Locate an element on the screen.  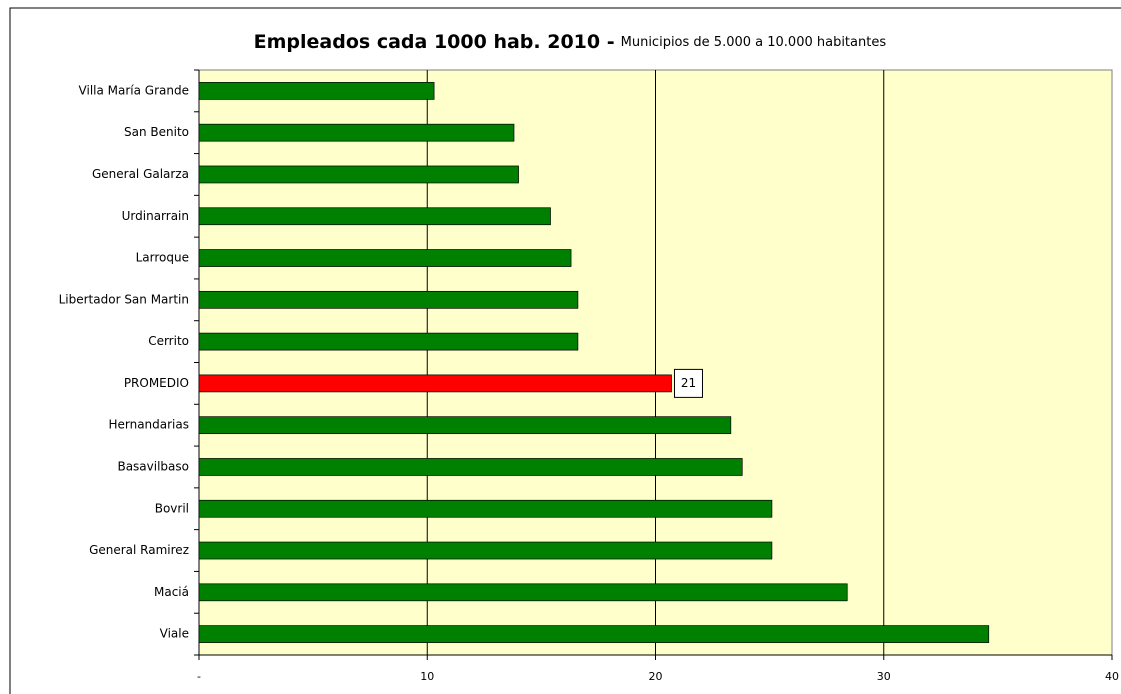
x-tick-label: 20 is located at coordinates (656, 676).